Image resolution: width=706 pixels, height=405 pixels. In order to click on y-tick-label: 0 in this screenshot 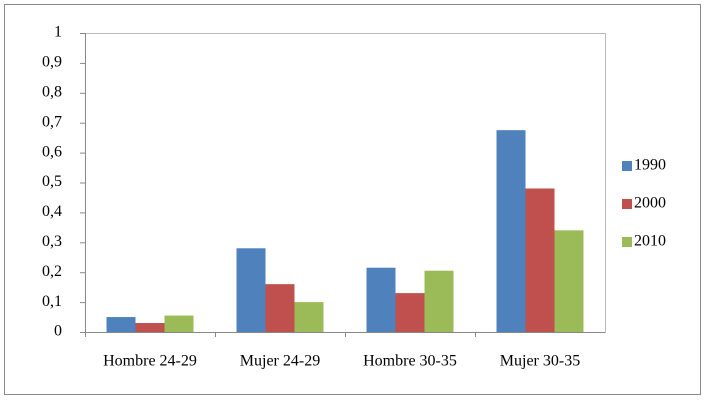, I will do `click(58, 331)`.